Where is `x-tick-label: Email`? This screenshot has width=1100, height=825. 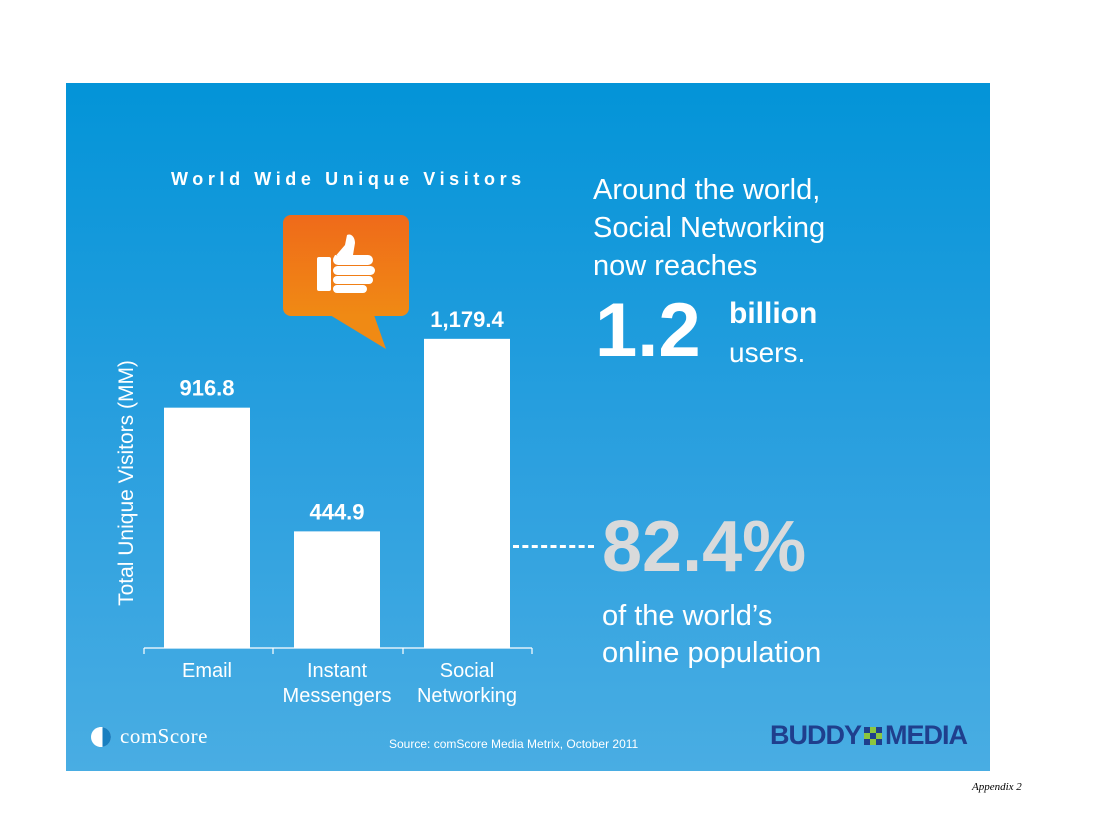 x-tick-label: Email is located at coordinates (207, 671).